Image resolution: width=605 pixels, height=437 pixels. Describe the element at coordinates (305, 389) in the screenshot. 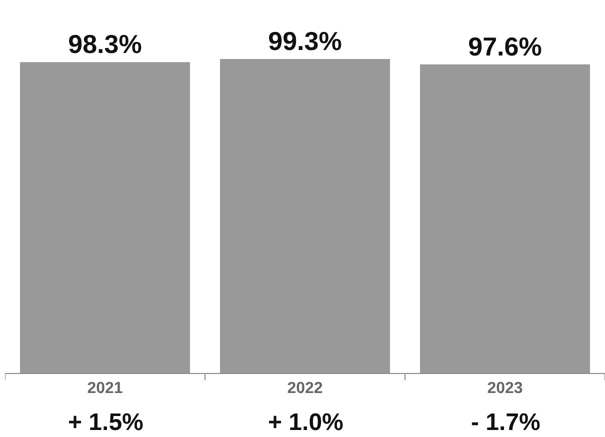

I see `x-tick-label: 2022` at that location.